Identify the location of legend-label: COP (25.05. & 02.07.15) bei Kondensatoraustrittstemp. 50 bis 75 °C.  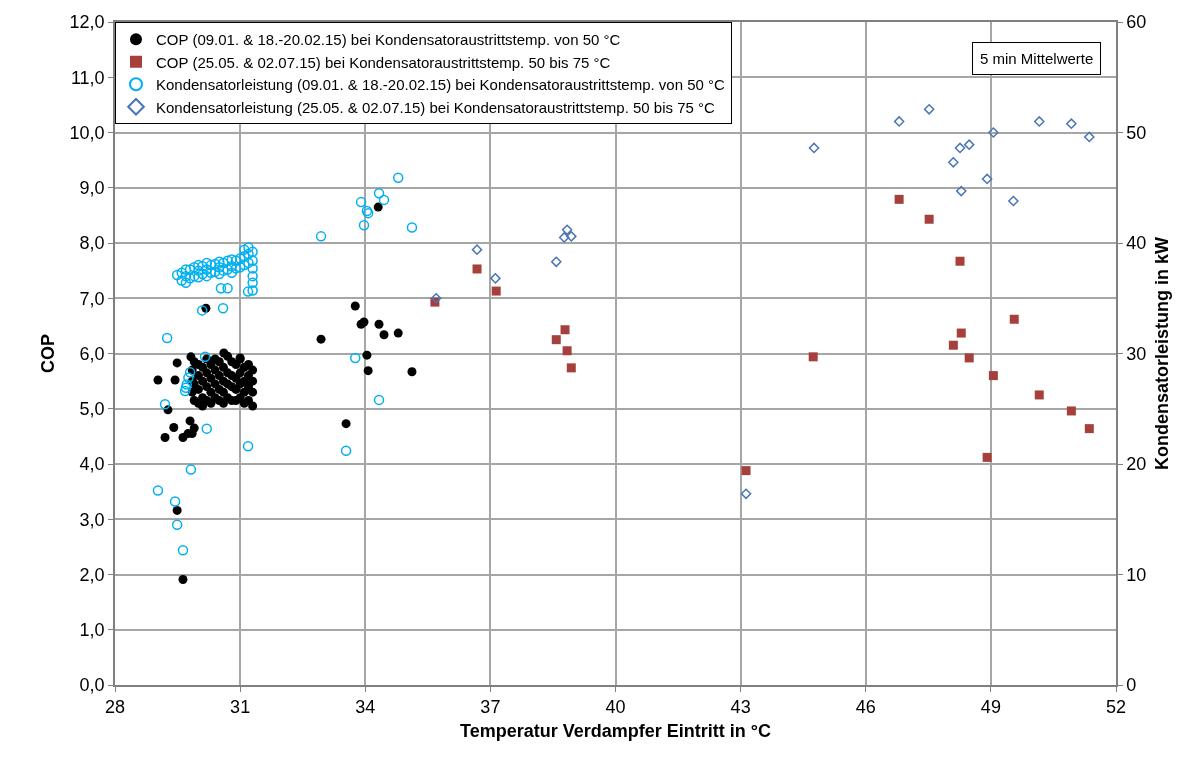
(383, 62).